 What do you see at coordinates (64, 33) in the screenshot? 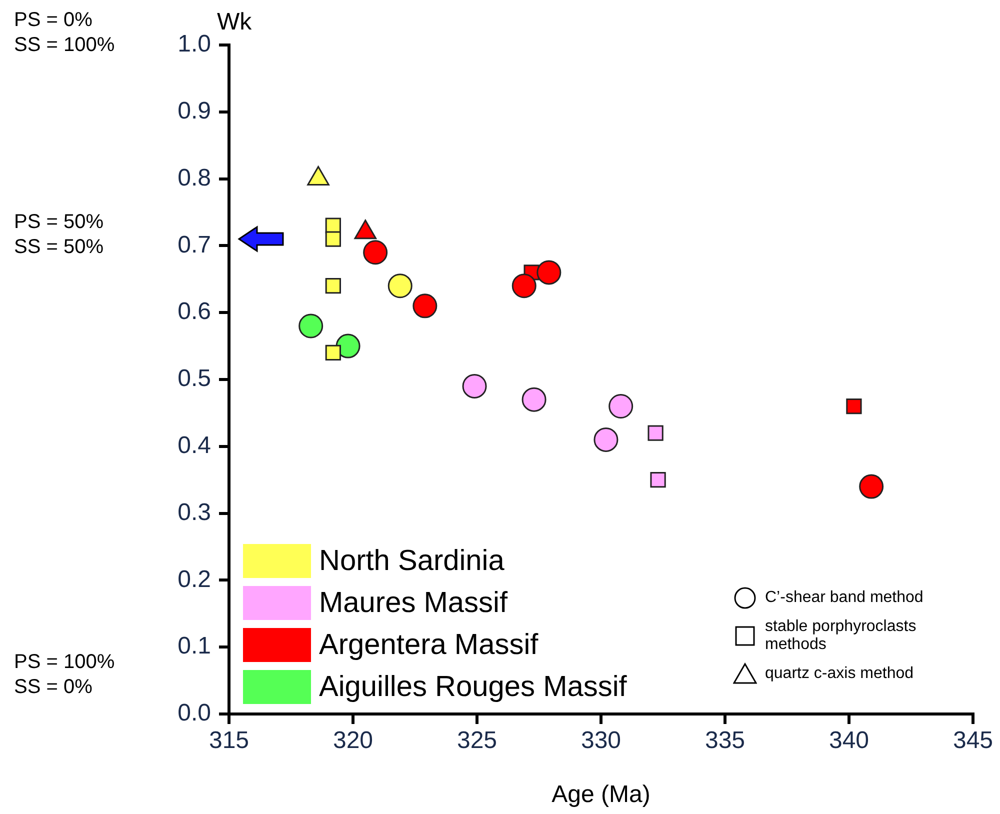
I see `text: PS = 0% SS = 100%` at bounding box center [64, 33].